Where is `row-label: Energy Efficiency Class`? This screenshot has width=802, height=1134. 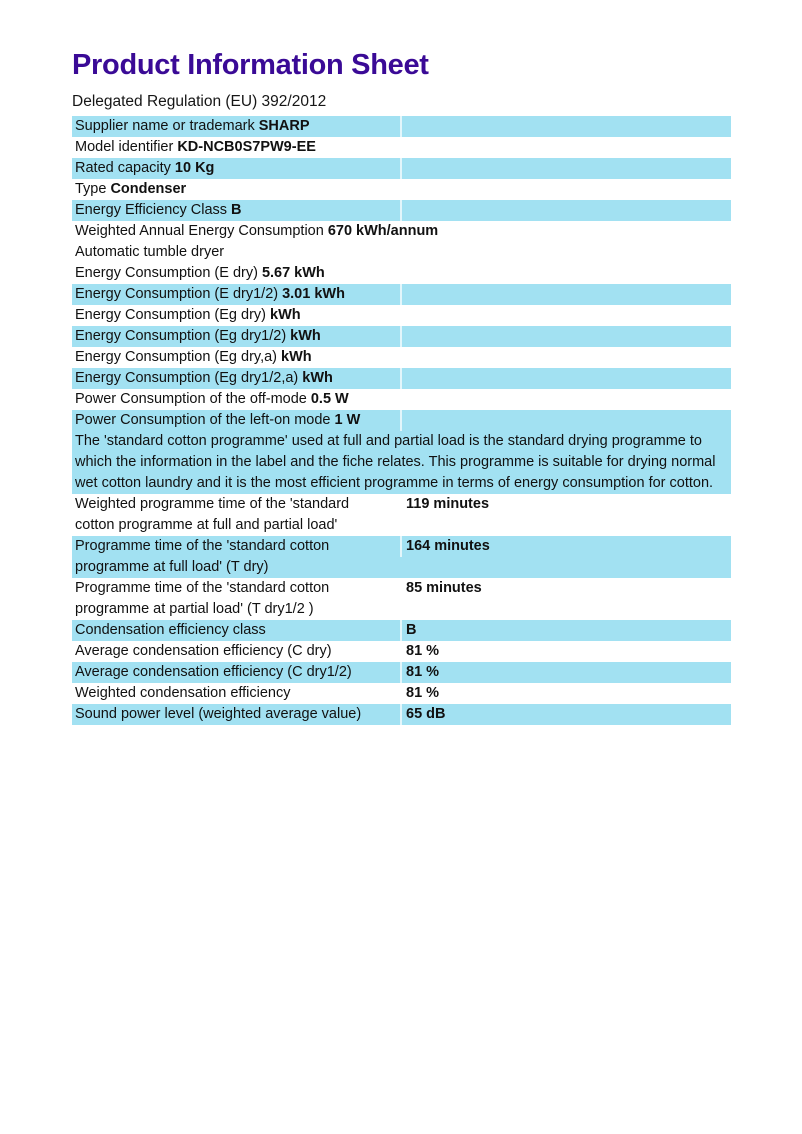
row-label: Energy Efficiency Class is located at coordinates (151, 210).